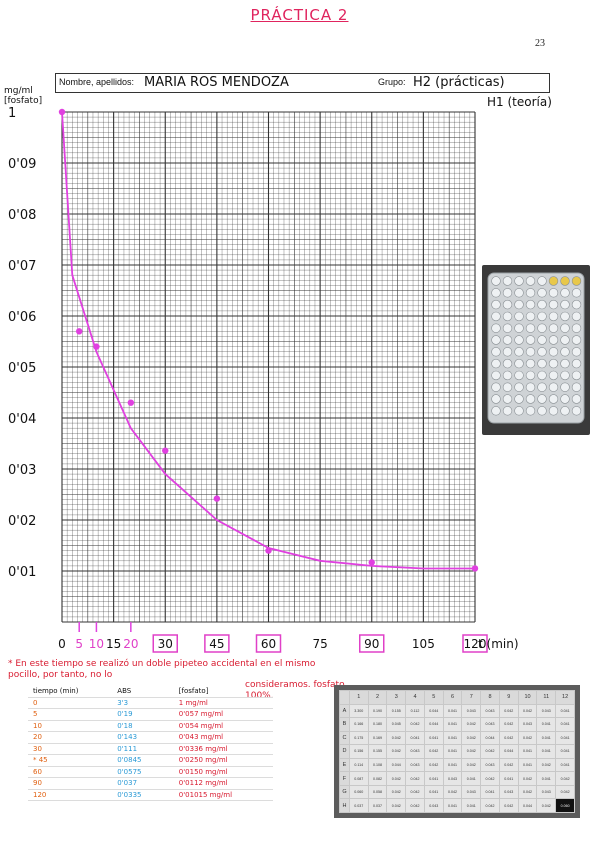  Describe the element at coordinates (150, 726) in the screenshot. I see `table-row: 10 0'18 0'054 mg/ml` at that location.